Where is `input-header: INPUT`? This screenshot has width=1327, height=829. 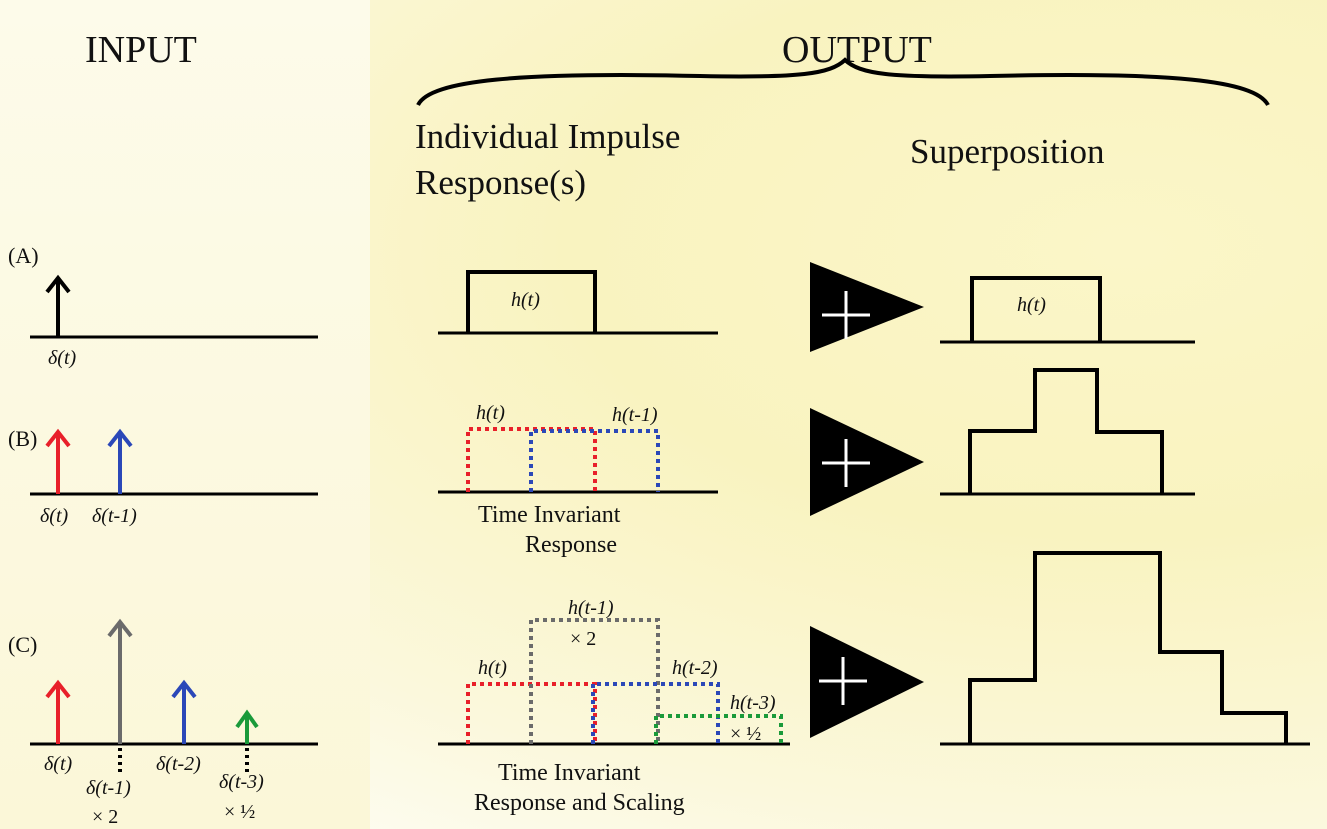
input-header: INPUT is located at coordinates (141, 50).